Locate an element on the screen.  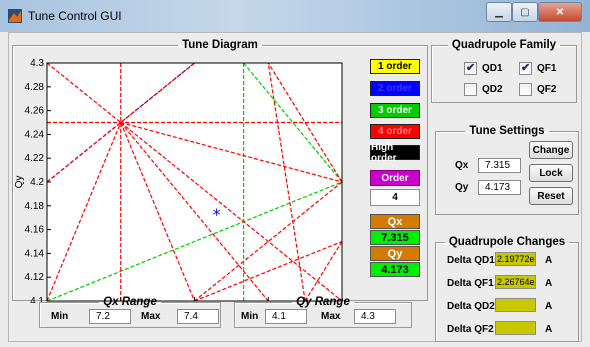
qx-value-text: 7.315 is located at coordinates (395, 237).